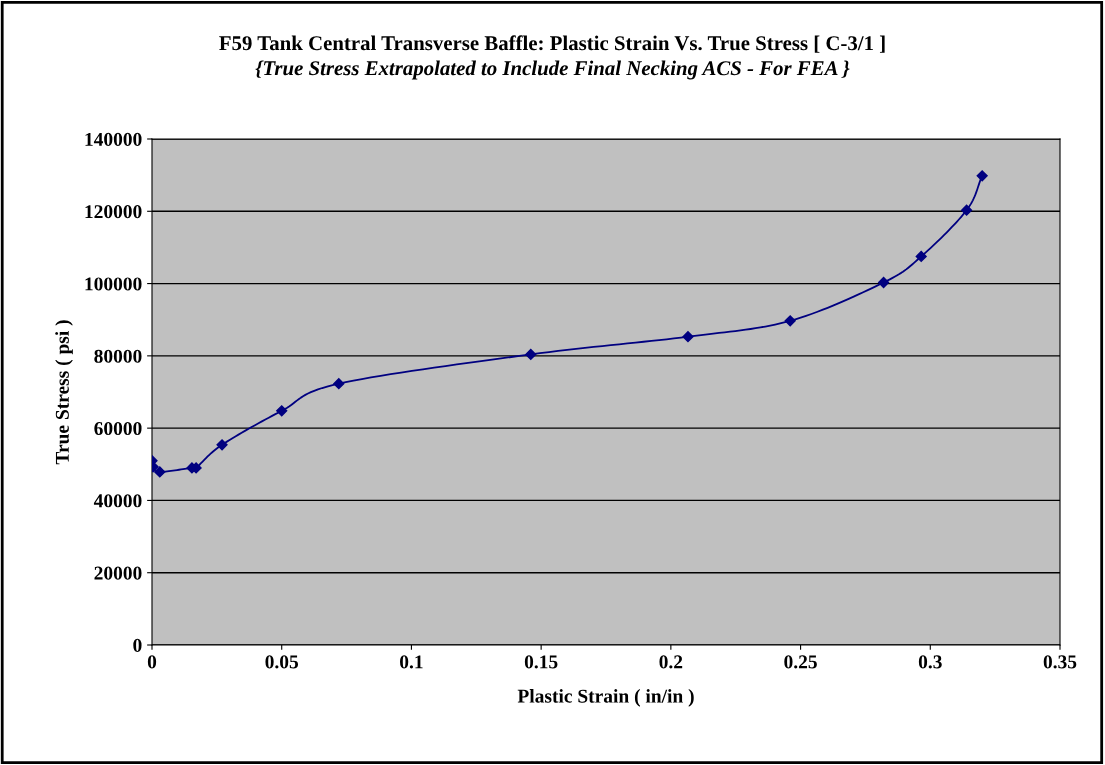 Image resolution: width=1105 pixels, height=765 pixels. I want to click on x-tick-label: 0.15, so click(541, 662).